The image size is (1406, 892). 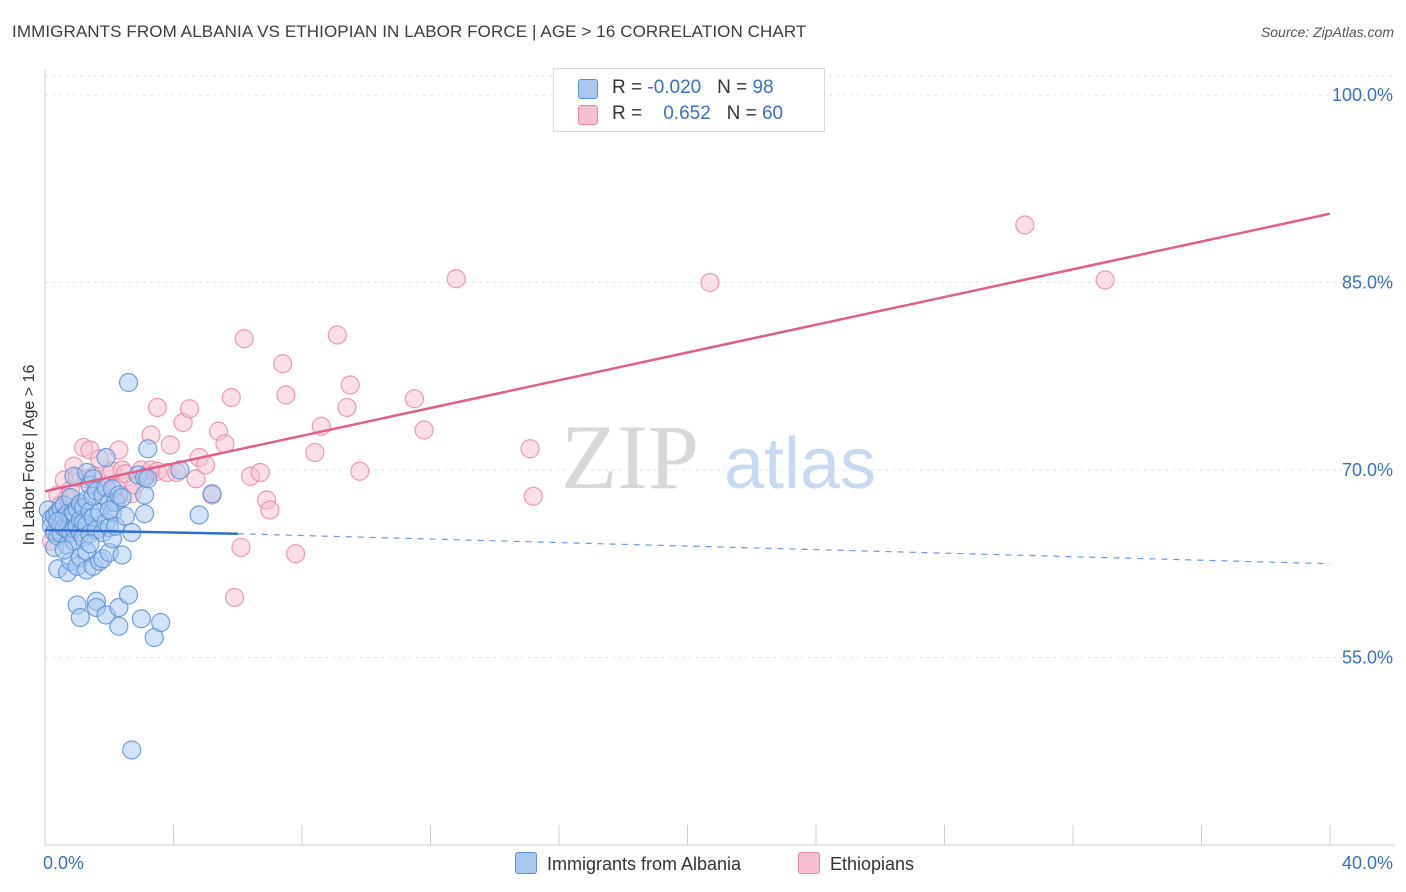 I want to click on legend-r-value-ethiopians: 0.652, so click(x=687, y=113).